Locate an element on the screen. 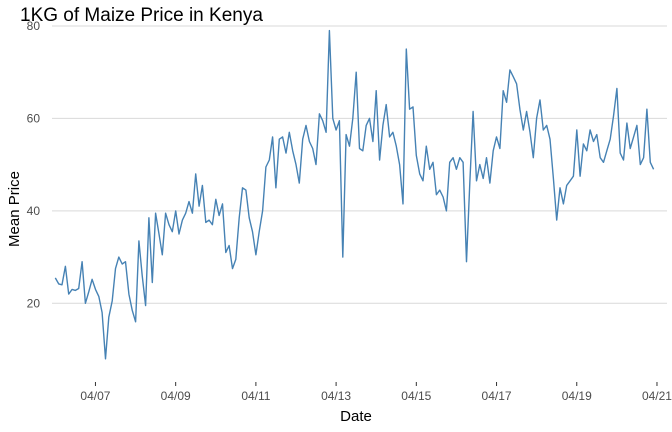 The image size is (672, 432). x-axis-title: Date is located at coordinates (356, 416).